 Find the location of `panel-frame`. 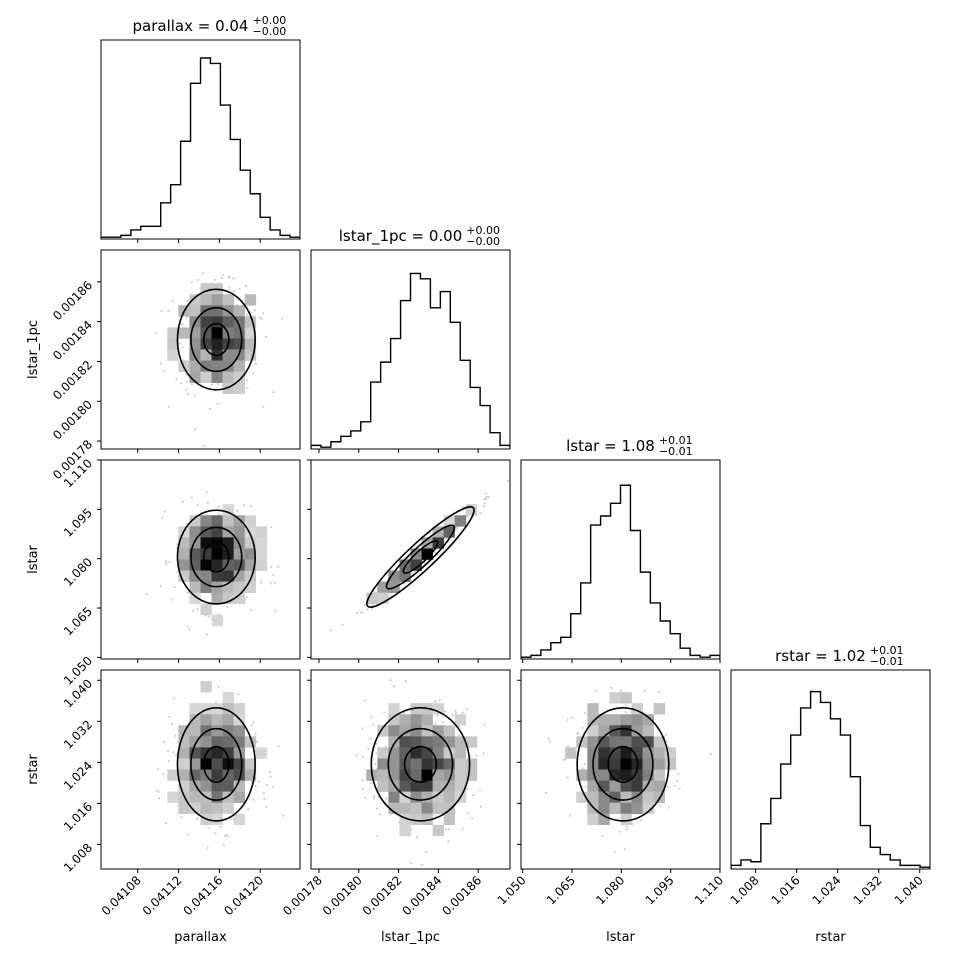

panel-frame is located at coordinates (200, 559).